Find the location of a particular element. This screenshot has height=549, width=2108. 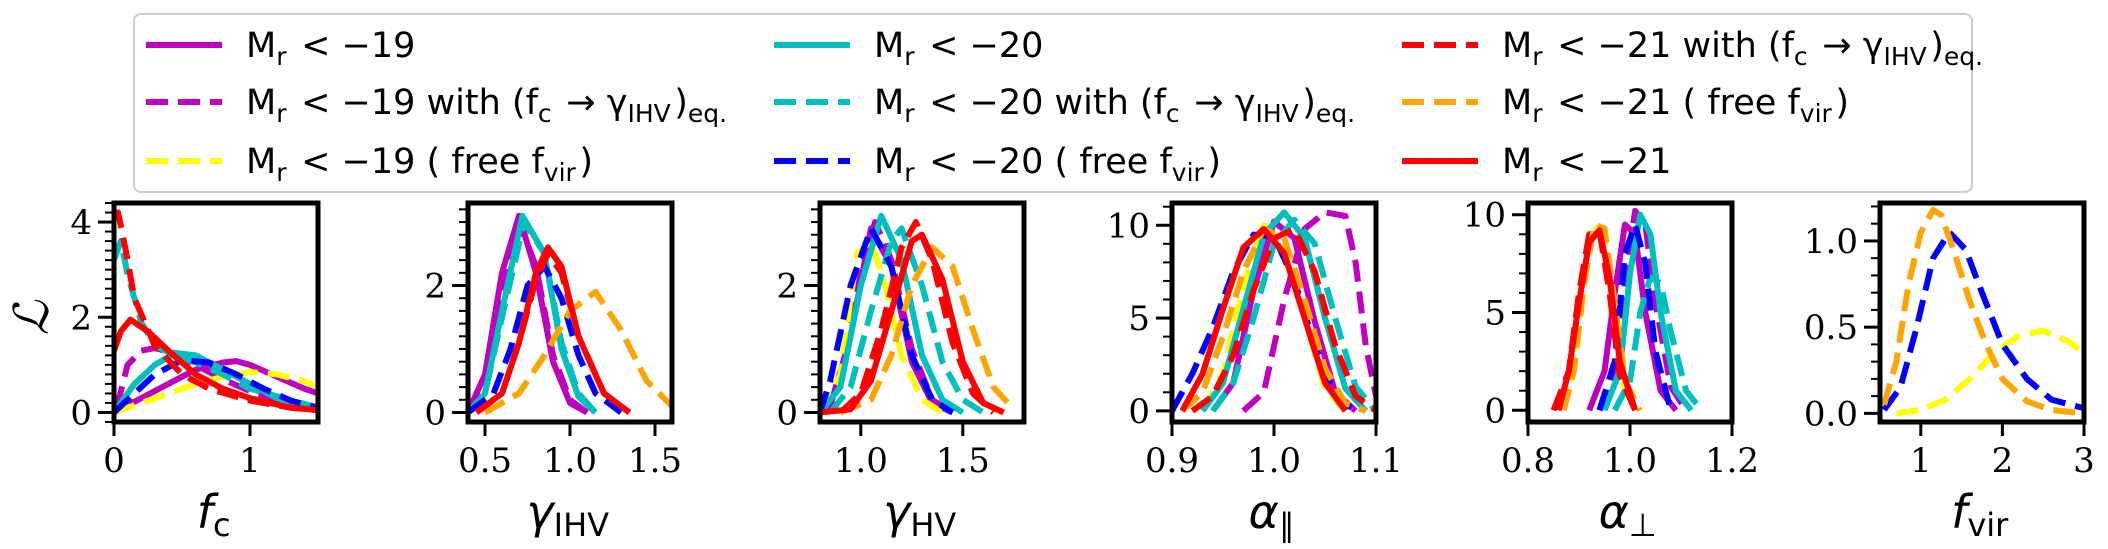

x-axis-label-5: α⊥ is located at coordinates (1630, 514).